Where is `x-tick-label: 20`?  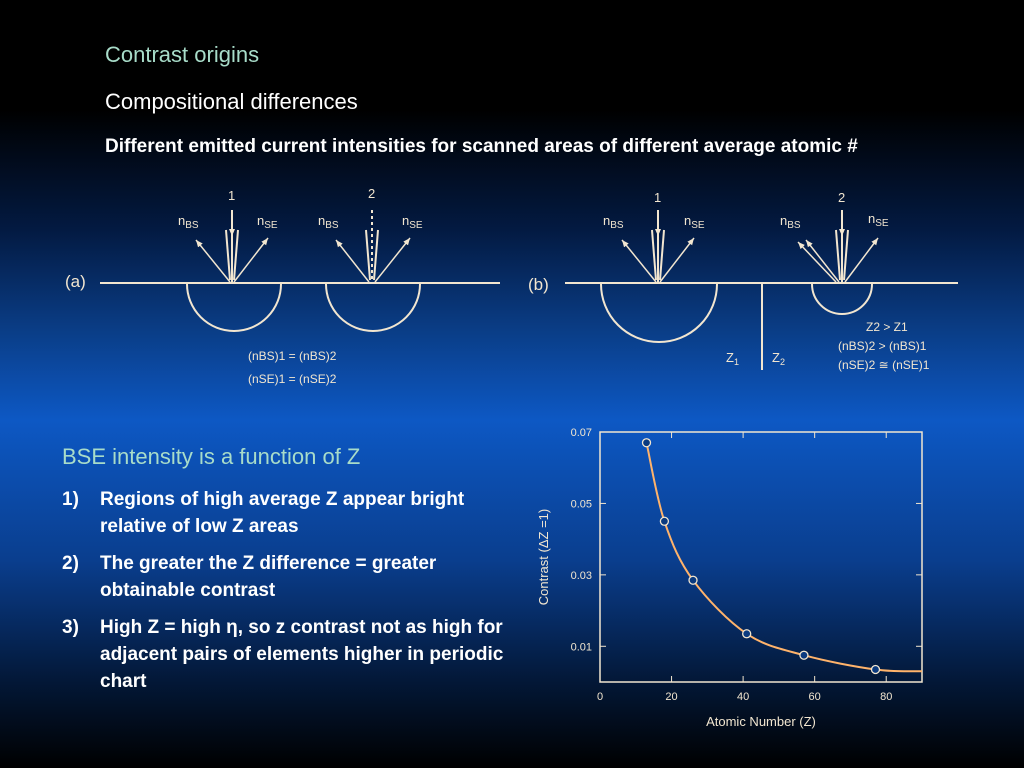 x-tick-label: 20 is located at coordinates (671, 697).